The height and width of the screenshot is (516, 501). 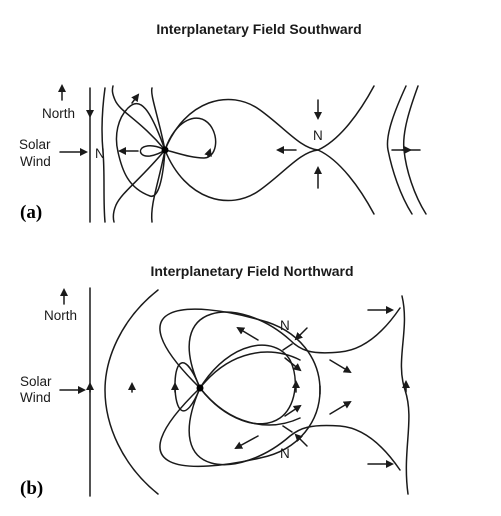 What do you see at coordinates (285, 325) in the screenshot?
I see `neutral-point-top: N` at bounding box center [285, 325].